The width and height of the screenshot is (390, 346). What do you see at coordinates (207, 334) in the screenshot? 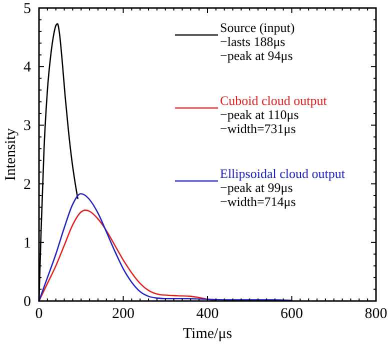
I see `x-axis-title: Time/μs` at bounding box center [207, 334].